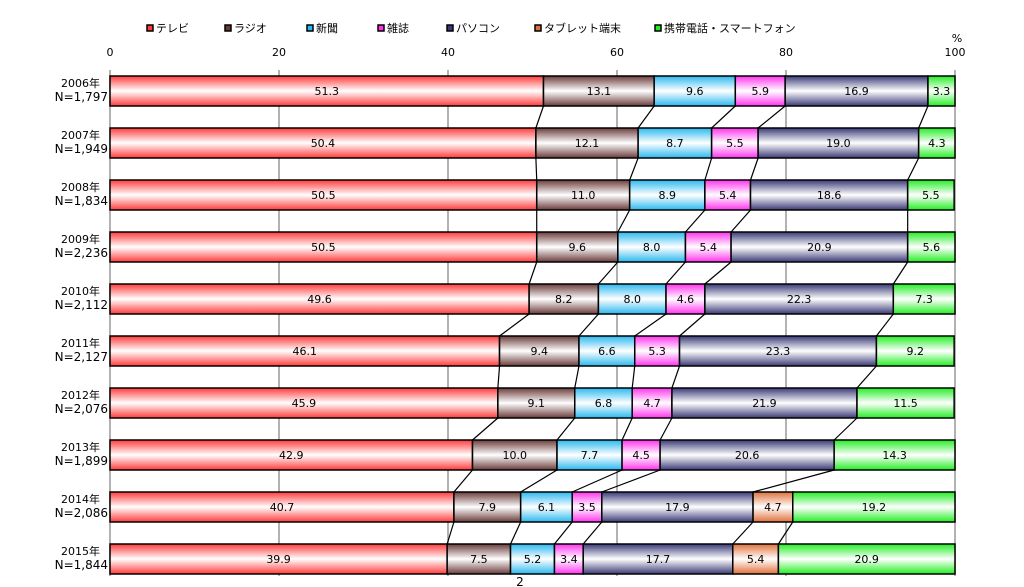 The image size is (1024, 587). I want to click on unit-label: %, so click(957, 38).